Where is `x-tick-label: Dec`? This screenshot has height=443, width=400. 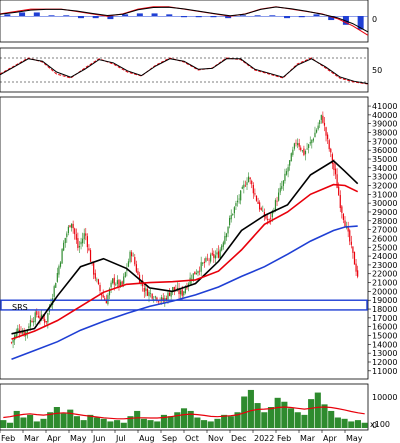 x-tick-label: Dec is located at coordinates (238, 438).